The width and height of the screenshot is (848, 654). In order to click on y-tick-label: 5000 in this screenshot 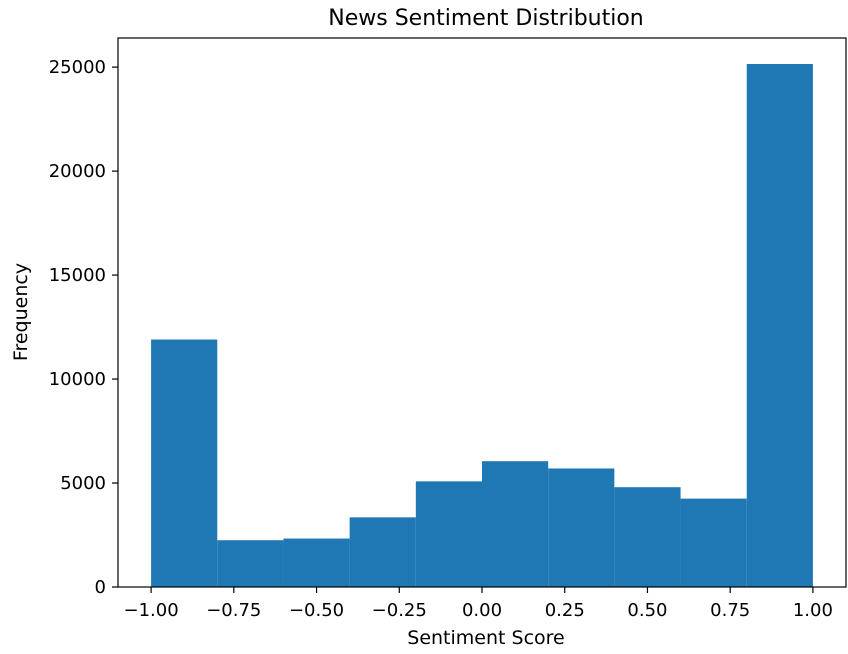, I will do `click(83, 483)`.